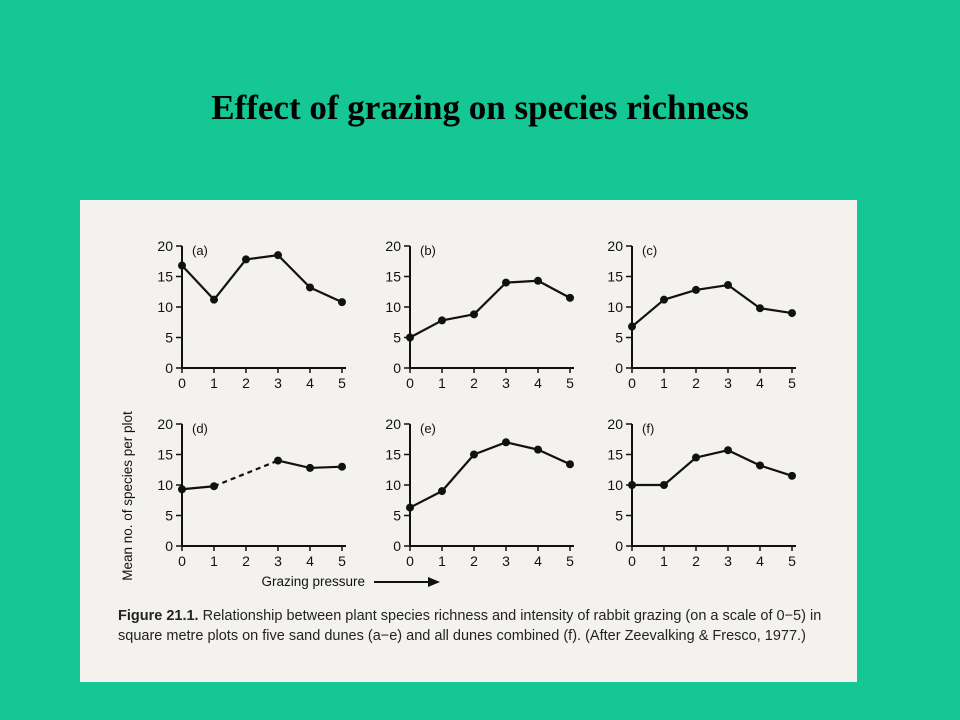  I want to click on panel-label: (b), so click(428, 250).